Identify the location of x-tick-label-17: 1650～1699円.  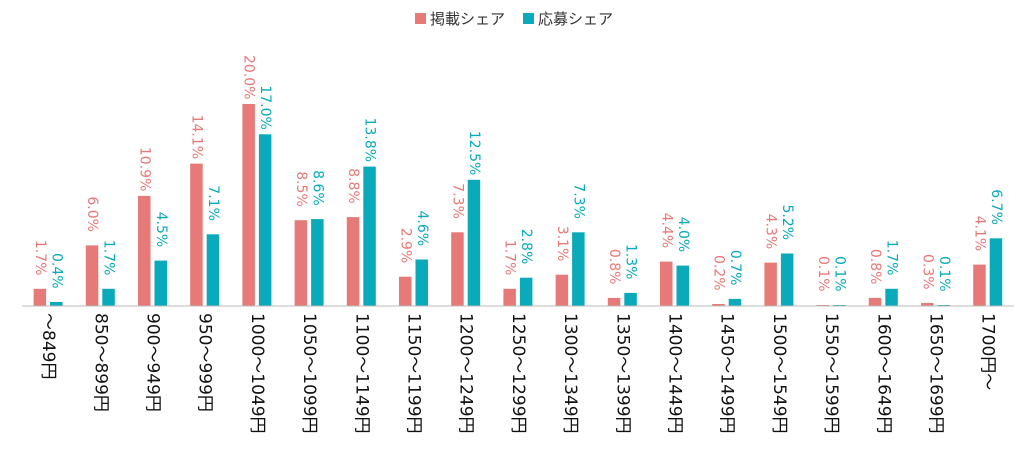
(936, 373).